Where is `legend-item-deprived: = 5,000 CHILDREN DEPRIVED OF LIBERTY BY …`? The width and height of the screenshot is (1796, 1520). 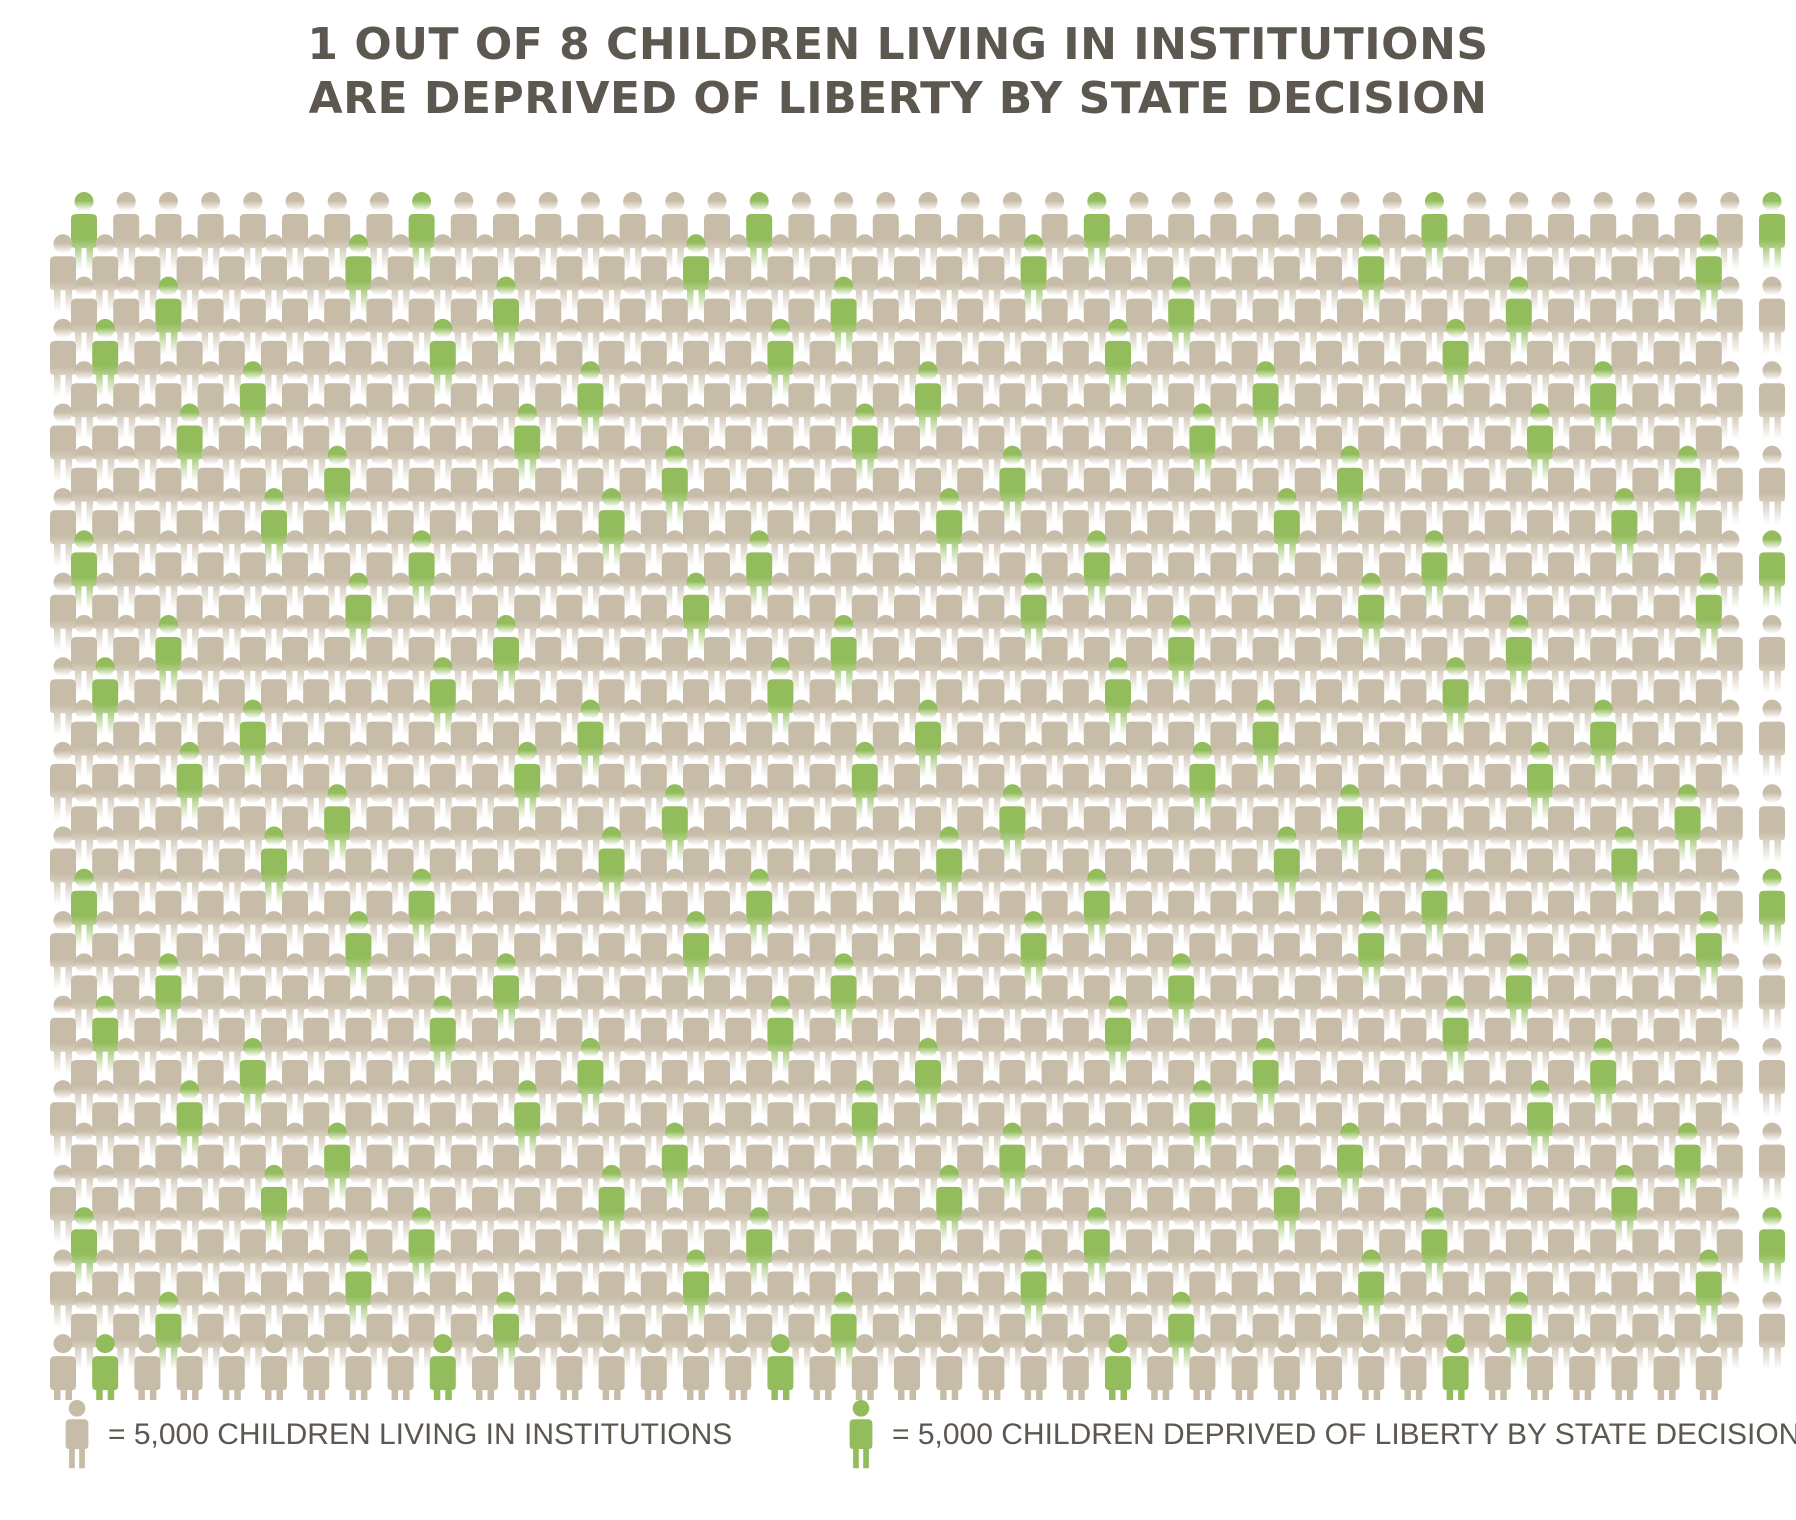 legend-item-deprived: = 5,000 CHILDREN DEPRIVED OF LIBERTY BY … is located at coordinates (1321, 1435).